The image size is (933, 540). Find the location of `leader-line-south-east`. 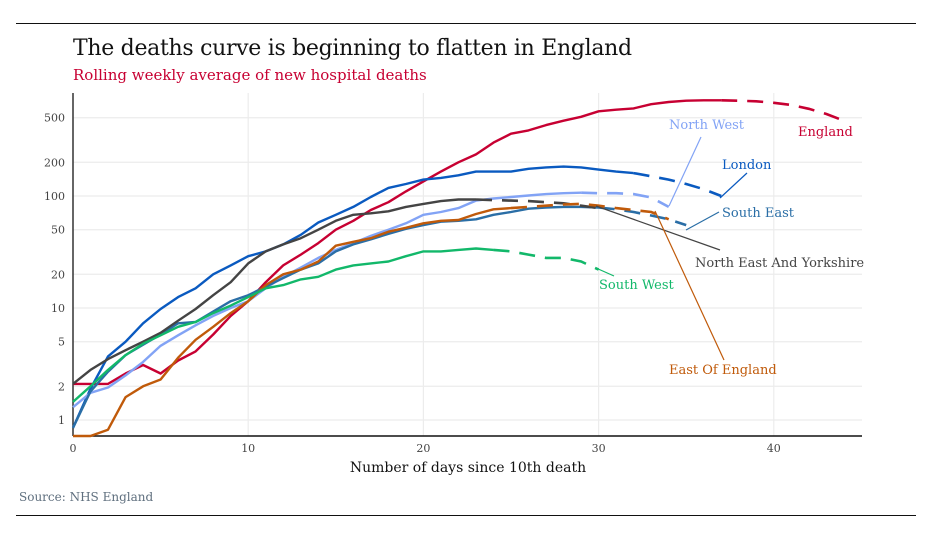

leader-line-south-east is located at coordinates (702, 221).